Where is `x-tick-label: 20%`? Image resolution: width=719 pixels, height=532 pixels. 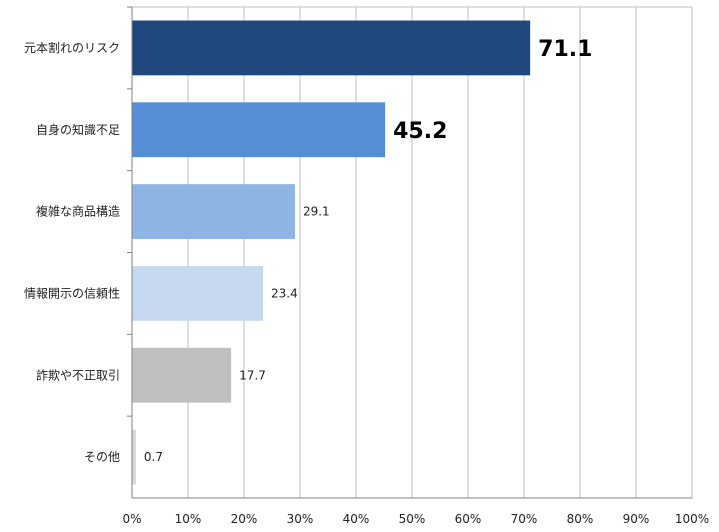 x-tick-label: 20% is located at coordinates (244, 519).